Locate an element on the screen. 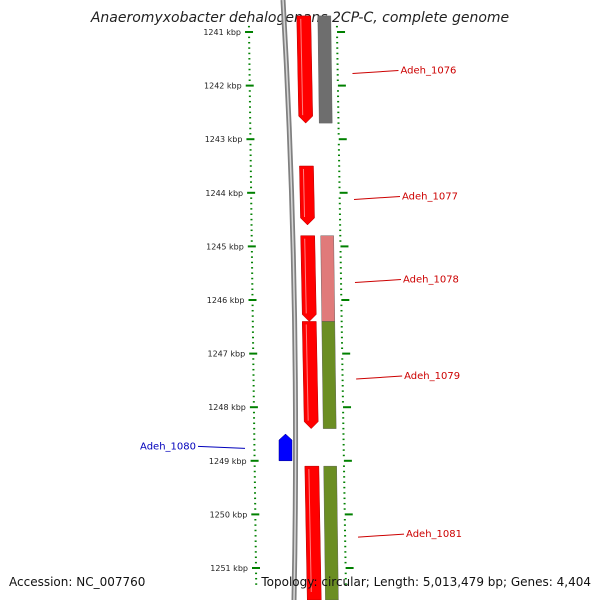 Image resolution: width=600 pixels, height=600 pixels. tick-label: 1241 kbp is located at coordinates (222, 32).